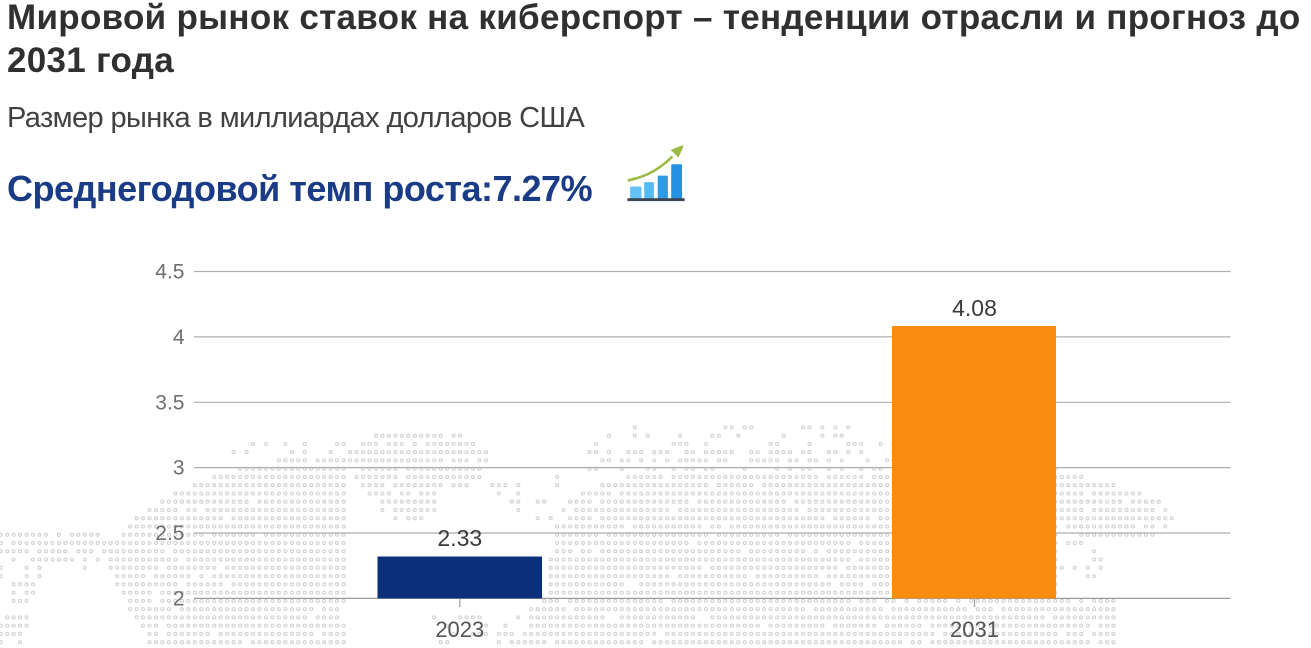  Describe the element at coordinates (179, 468) in the screenshot. I see `svg-text: 3` at that location.